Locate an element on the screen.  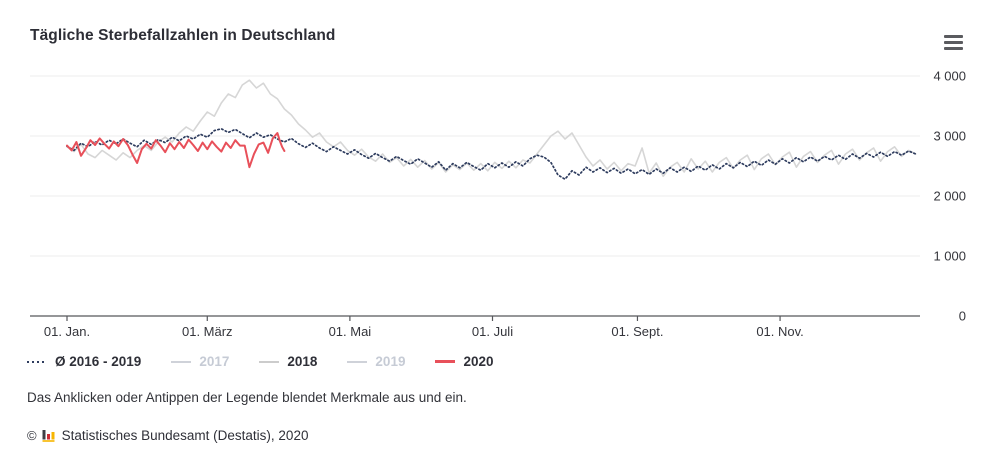
y-tick-label: 4 000 is located at coordinates (949, 76).